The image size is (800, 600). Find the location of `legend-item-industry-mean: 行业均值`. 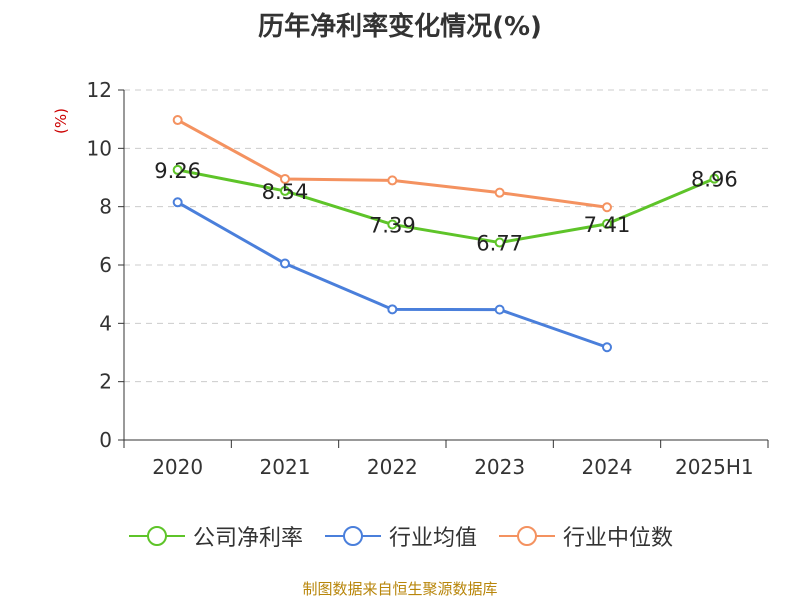

legend-item-industry-mean: 行业均值 is located at coordinates (400, 536).